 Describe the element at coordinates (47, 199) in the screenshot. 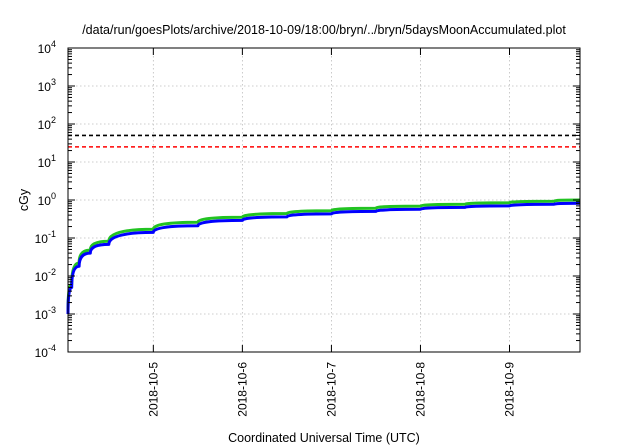

I see `y-tick-label: 10⁰` at that location.